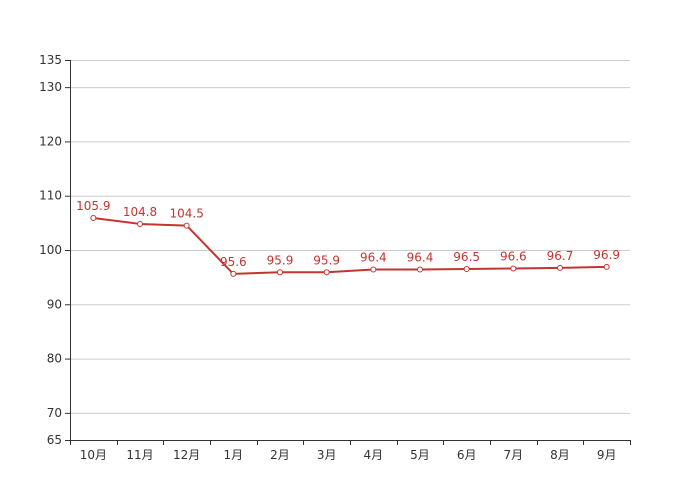 The width and height of the screenshot is (700, 500). I want to click on x-tick-label: 6月, so click(467, 455).